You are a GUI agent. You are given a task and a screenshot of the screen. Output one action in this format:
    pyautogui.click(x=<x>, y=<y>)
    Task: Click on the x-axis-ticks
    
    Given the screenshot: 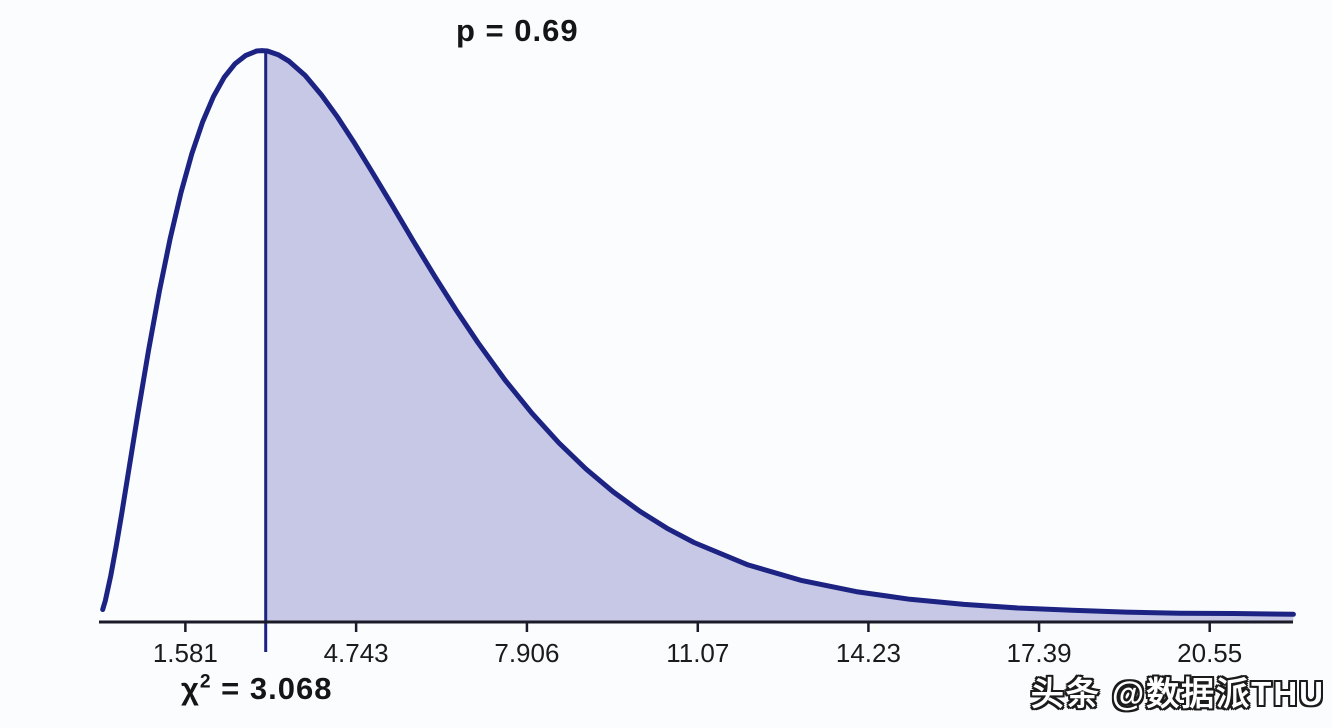 What is the action you would take?
    pyautogui.click(x=697, y=627)
    